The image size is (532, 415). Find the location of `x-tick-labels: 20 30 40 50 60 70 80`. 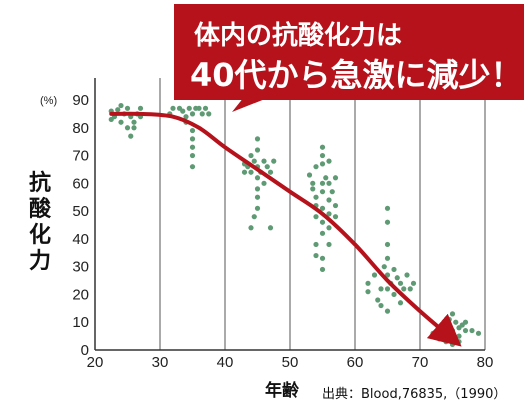

x-tick-labels: 20 30 40 50 60 70 80 is located at coordinates (290, 362).